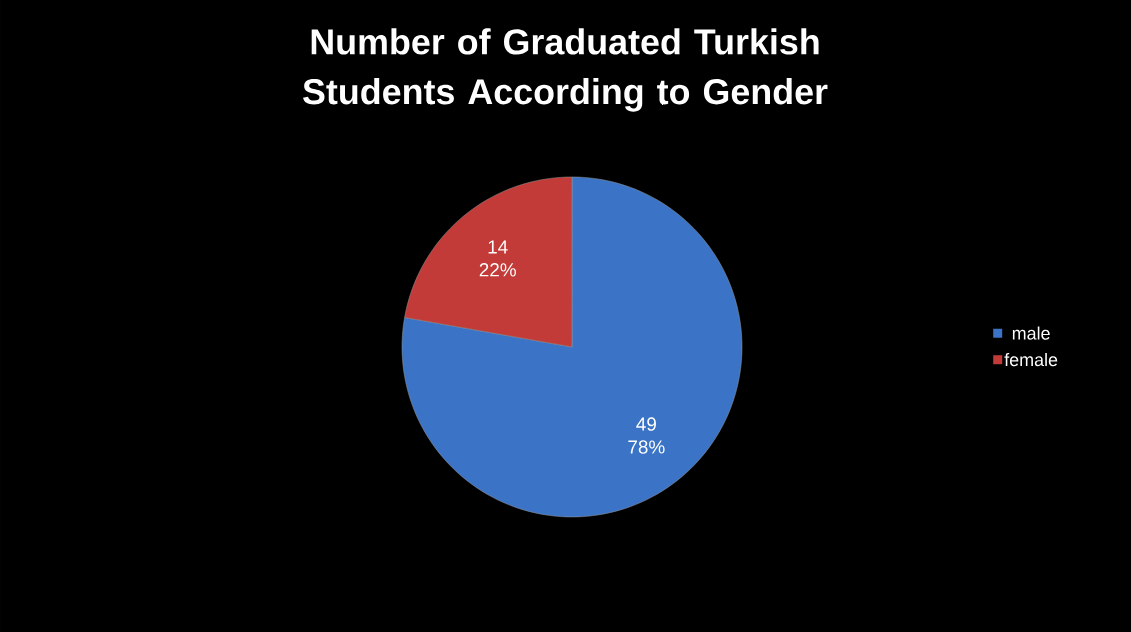 Image resolution: width=1131 pixels, height=632 pixels. What do you see at coordinates (646, 435) in the screenshot?
I see `data-label: 49 78%` at bounding box center [646, 435].